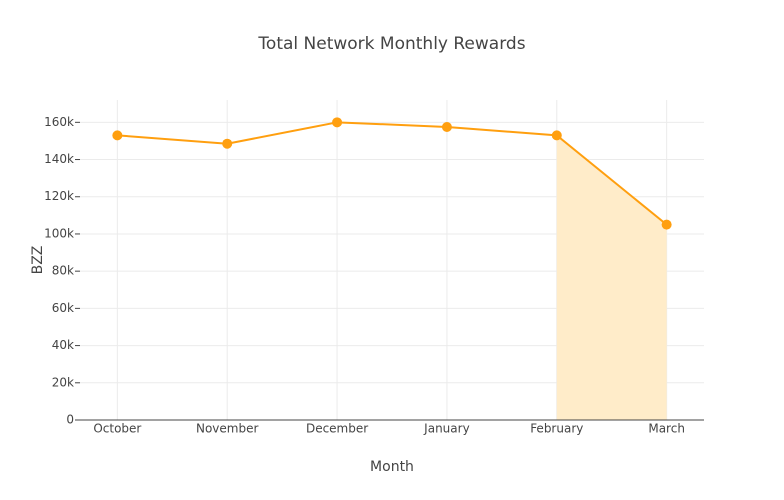  Describe the element at coordinates (63, 382) in the screenshot. I see `y-tick-label: 20k` at that location.